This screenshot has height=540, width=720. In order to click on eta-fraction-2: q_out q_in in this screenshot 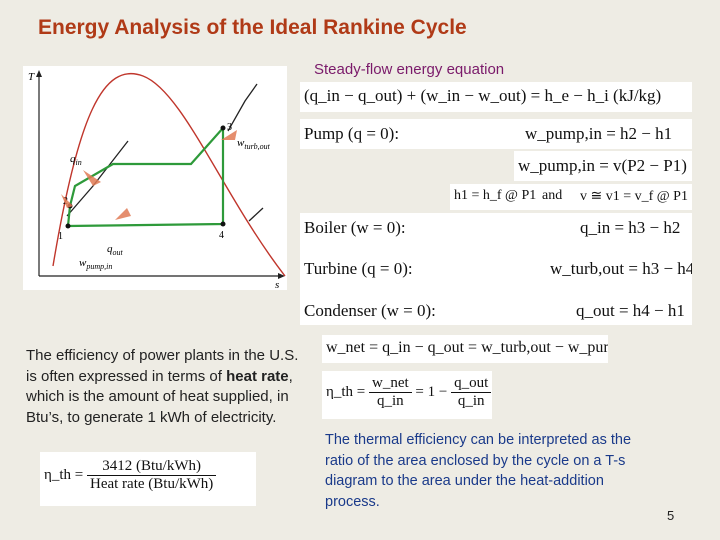, I will do `click(471, 392)`.